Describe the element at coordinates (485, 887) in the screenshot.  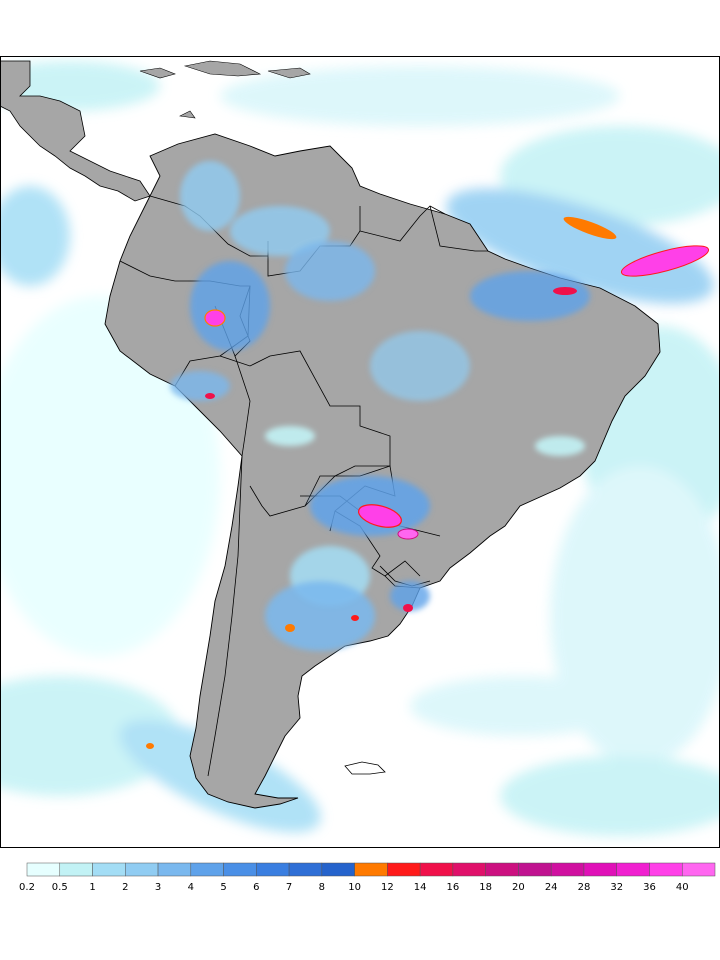
I see `colorbar-tick-label: 18` at that location.